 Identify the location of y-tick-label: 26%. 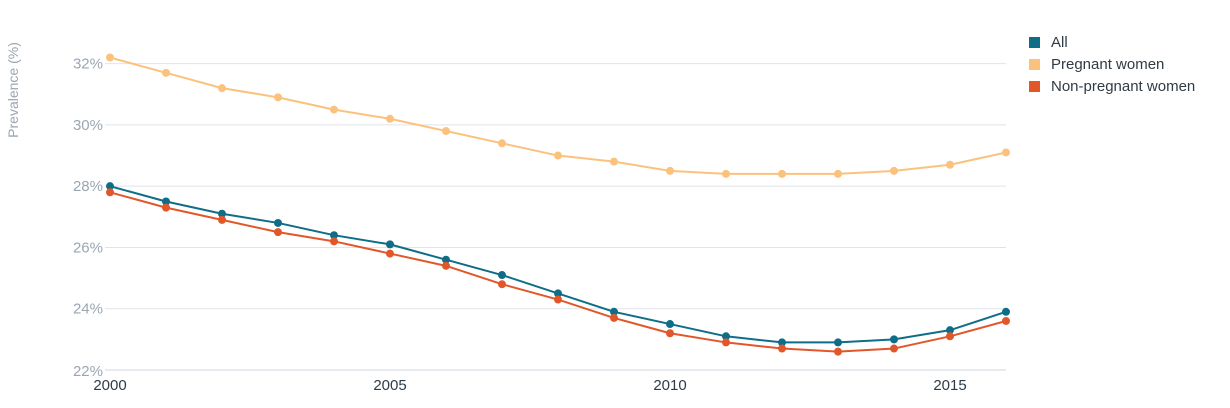
(88, 247).